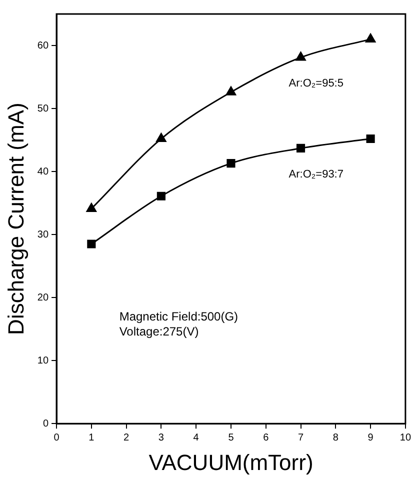 Image resolution: width=414 pixels, height=481 pixels. I want to click on x-tick-label: 10, so click(406, 438).